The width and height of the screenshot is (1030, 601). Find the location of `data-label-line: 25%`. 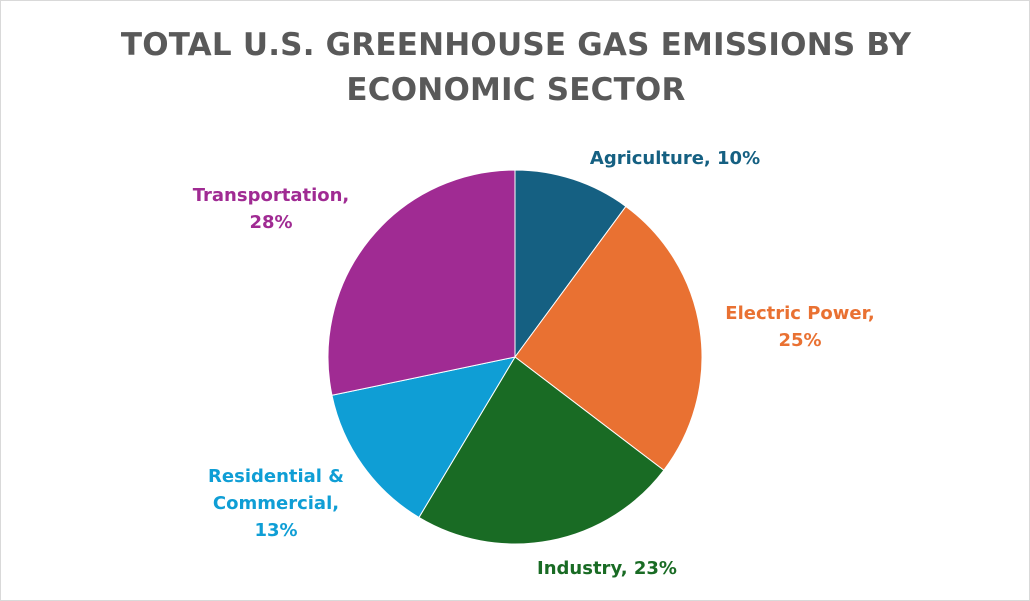

data-label-line: 25% is located at coordinates (799, 340).